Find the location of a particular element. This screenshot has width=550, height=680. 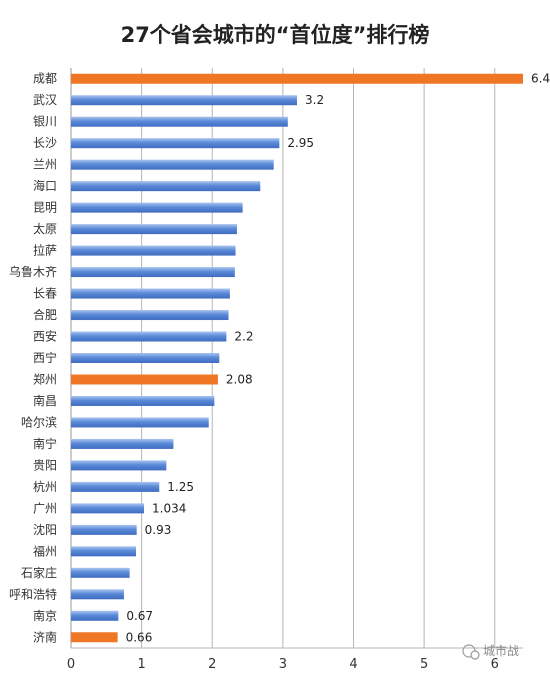

x-tick-label-1: 1 is located at coordinates (141, 664).